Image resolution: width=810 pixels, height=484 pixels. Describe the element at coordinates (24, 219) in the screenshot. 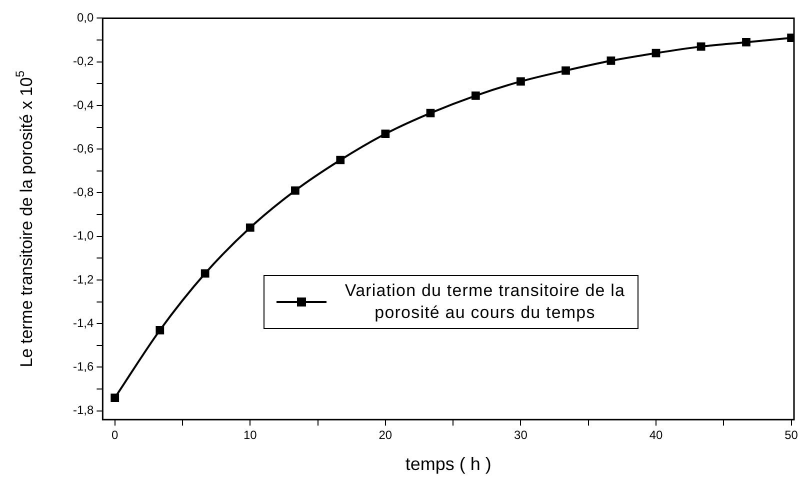

I see `y-axis-title: Le terme transitoire de la porosité x 105` at that location.